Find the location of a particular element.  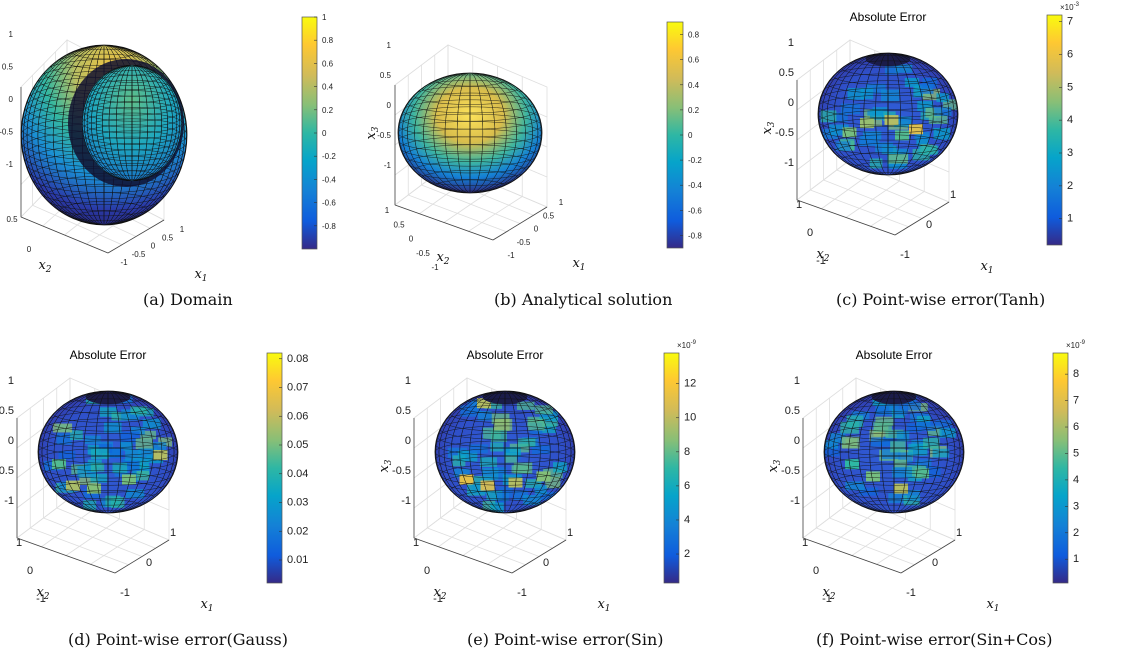

panel-a-box-gf is located at coordinates (77, 225).